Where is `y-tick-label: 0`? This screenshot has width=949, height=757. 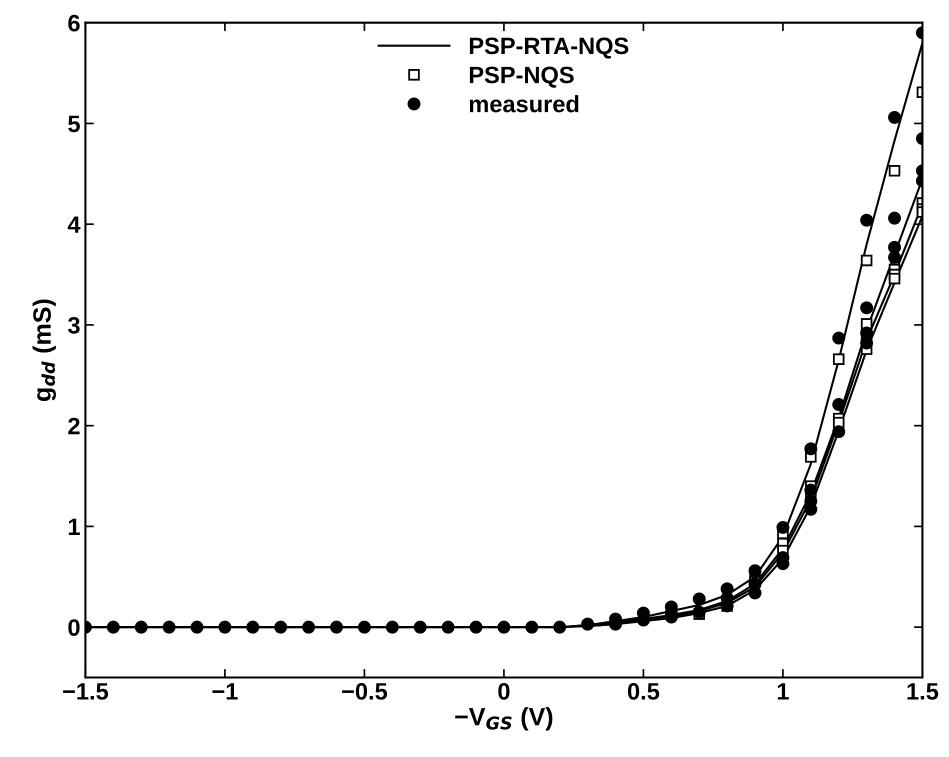
y-tick-label: 0 is located at coordinates (74, 627).